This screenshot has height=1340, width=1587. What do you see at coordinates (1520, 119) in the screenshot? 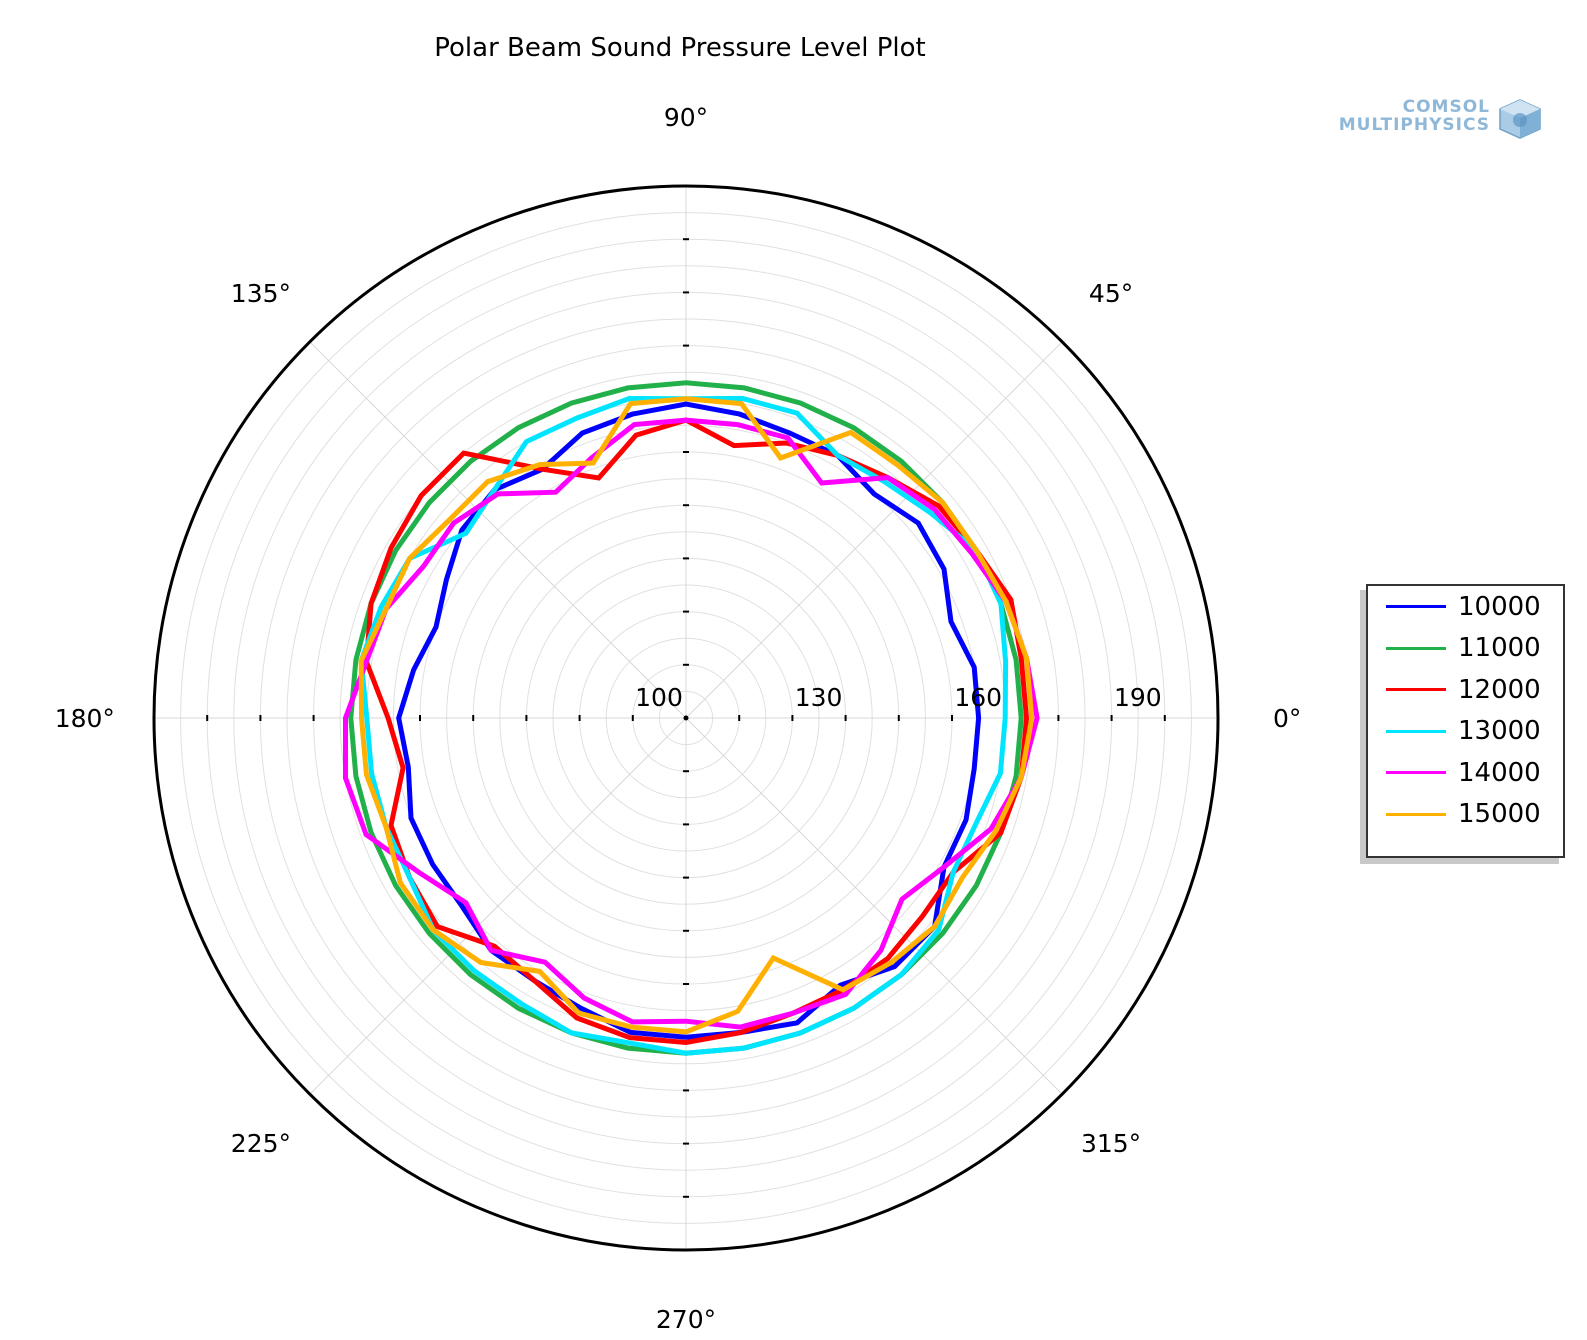
I see `comsol-cube-icon` at bounding box center [1520, 119].